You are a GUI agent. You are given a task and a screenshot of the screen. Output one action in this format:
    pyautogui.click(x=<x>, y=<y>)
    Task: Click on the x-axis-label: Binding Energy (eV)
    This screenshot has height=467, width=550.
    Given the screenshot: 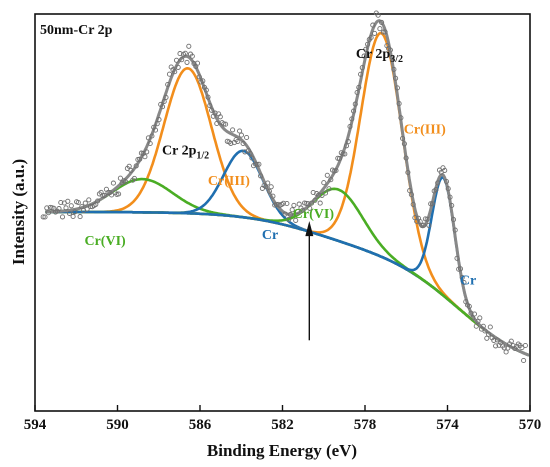 What is the action you would take?
    pyautogui.click(x=282, y=450)
    